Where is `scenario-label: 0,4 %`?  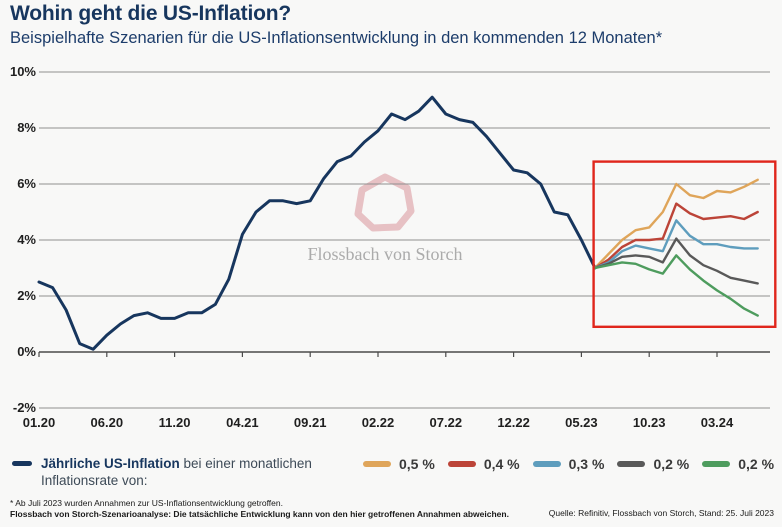
scenario-label: 0,4 % is located at coordinates (501, 464).